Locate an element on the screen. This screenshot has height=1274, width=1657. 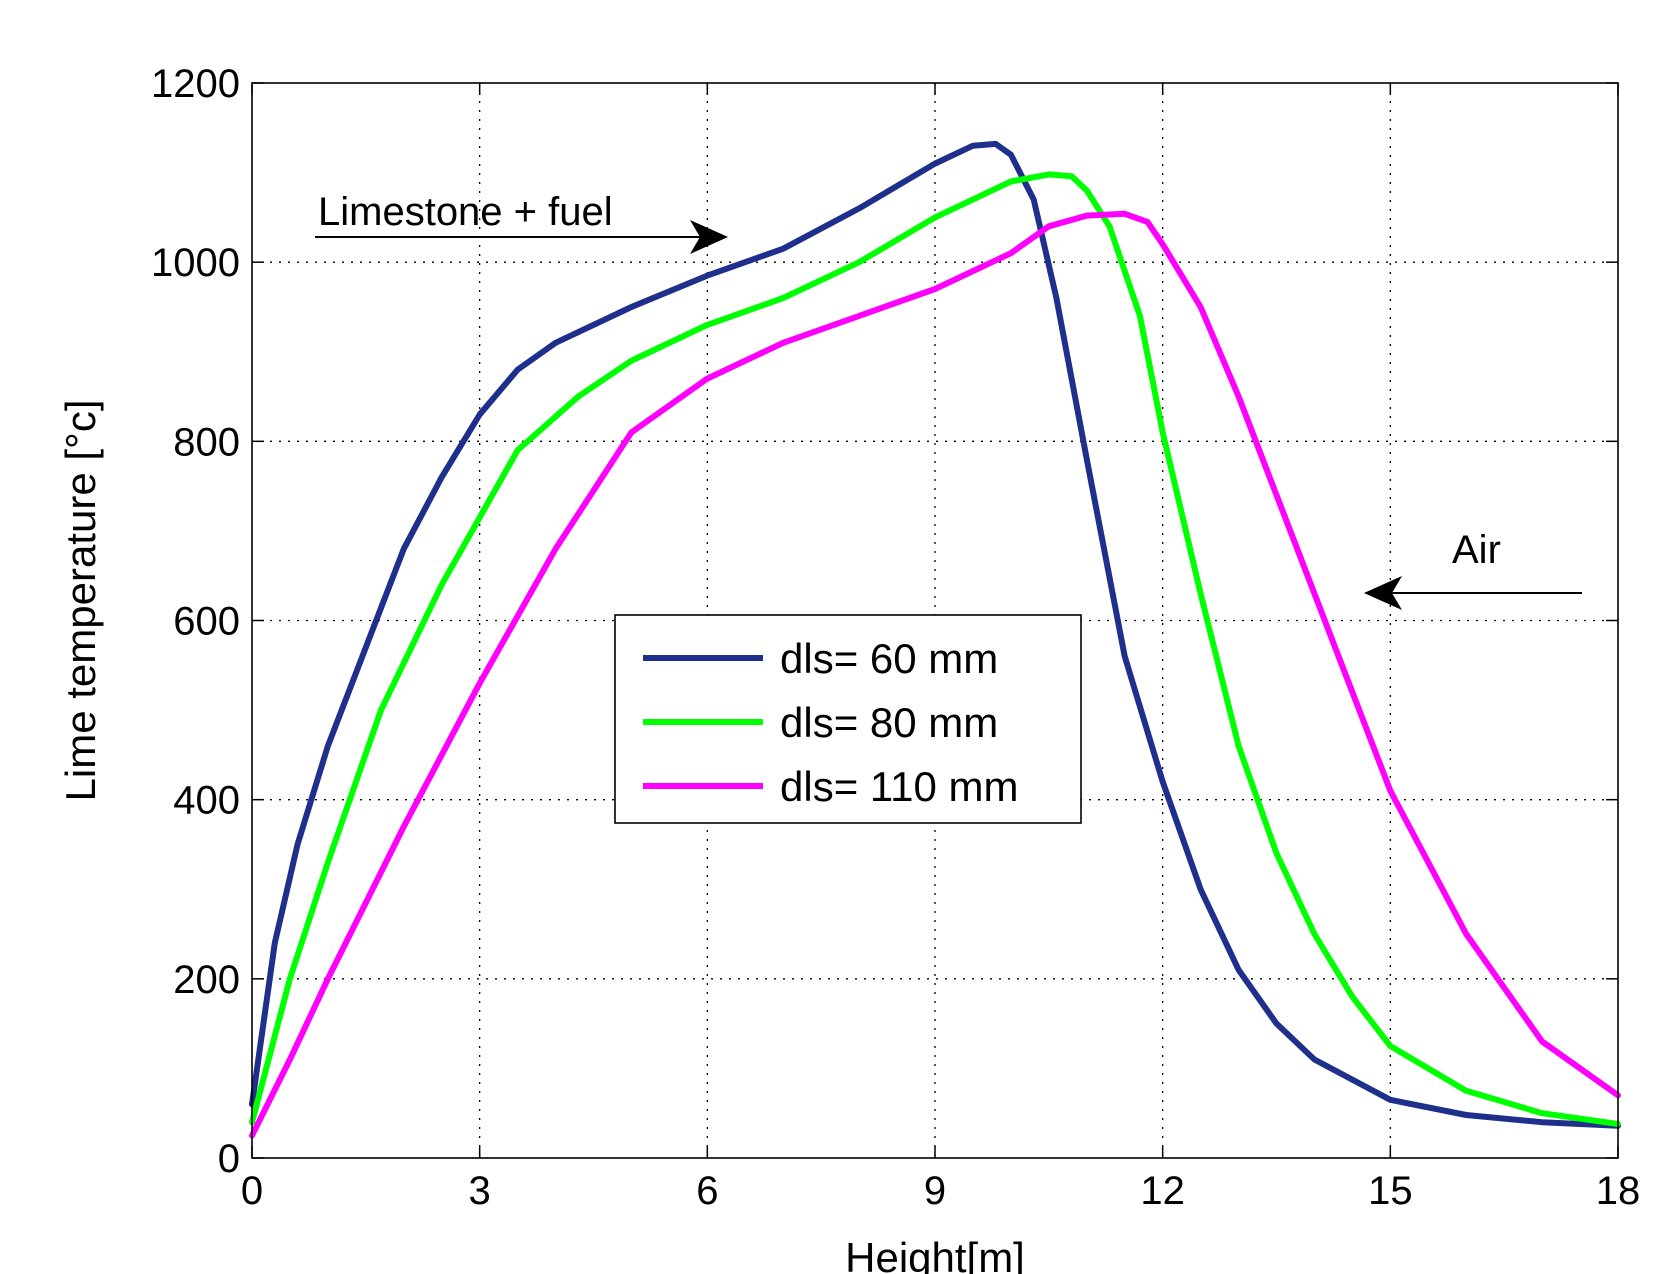
y-tick-label: 1000 is located at coordinates (195, 263).